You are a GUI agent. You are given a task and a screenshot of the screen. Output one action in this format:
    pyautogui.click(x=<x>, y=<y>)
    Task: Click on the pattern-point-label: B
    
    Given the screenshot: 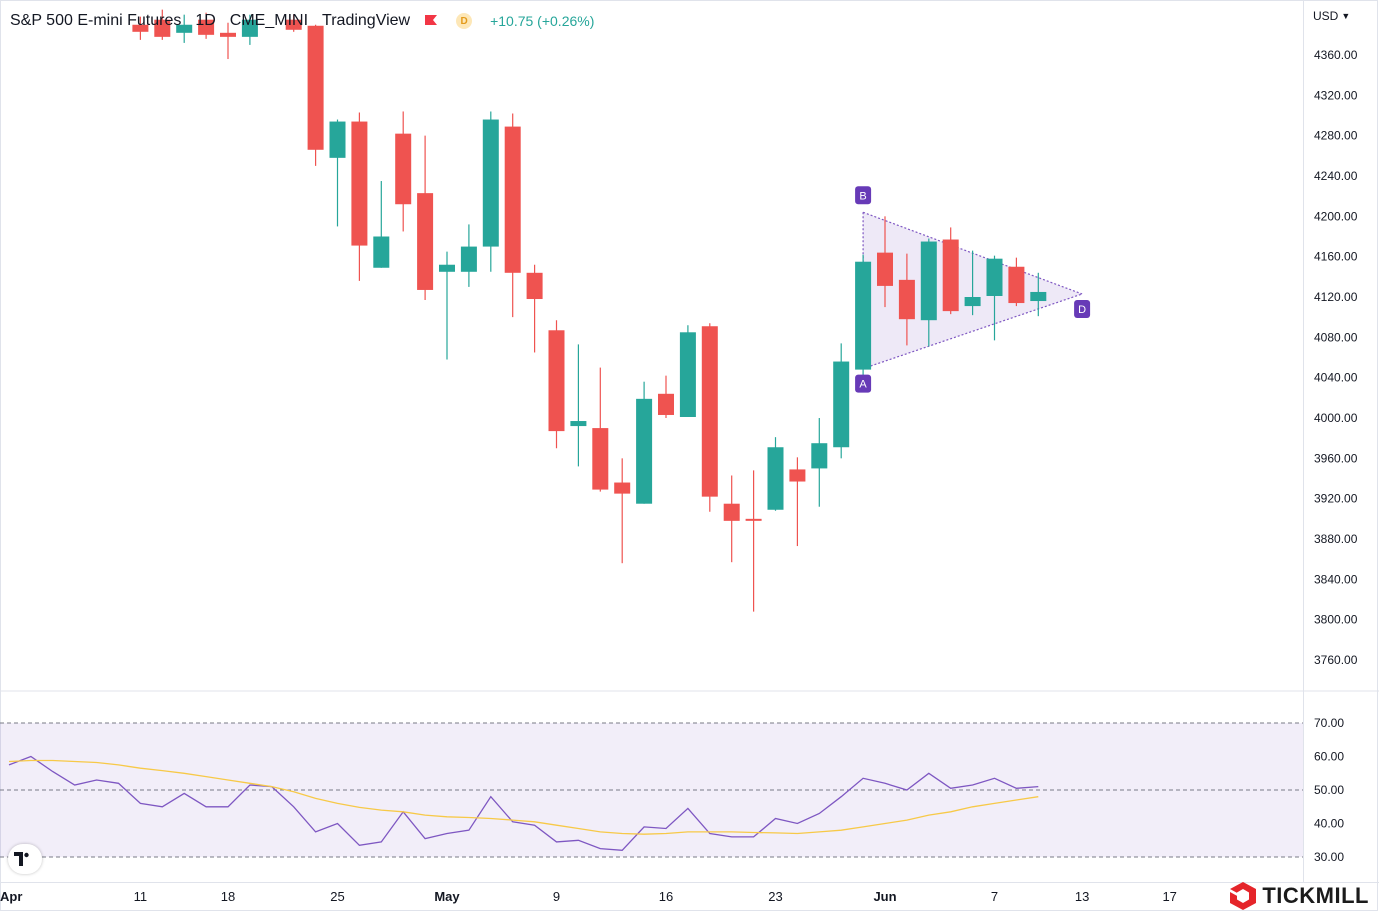 What is the action you would take?
    pyautogui.click(x=862, y=196)
    